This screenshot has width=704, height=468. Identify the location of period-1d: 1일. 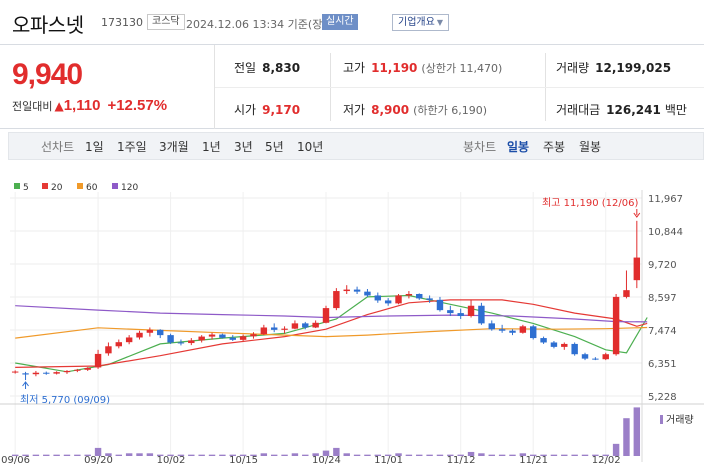
(94, 147).